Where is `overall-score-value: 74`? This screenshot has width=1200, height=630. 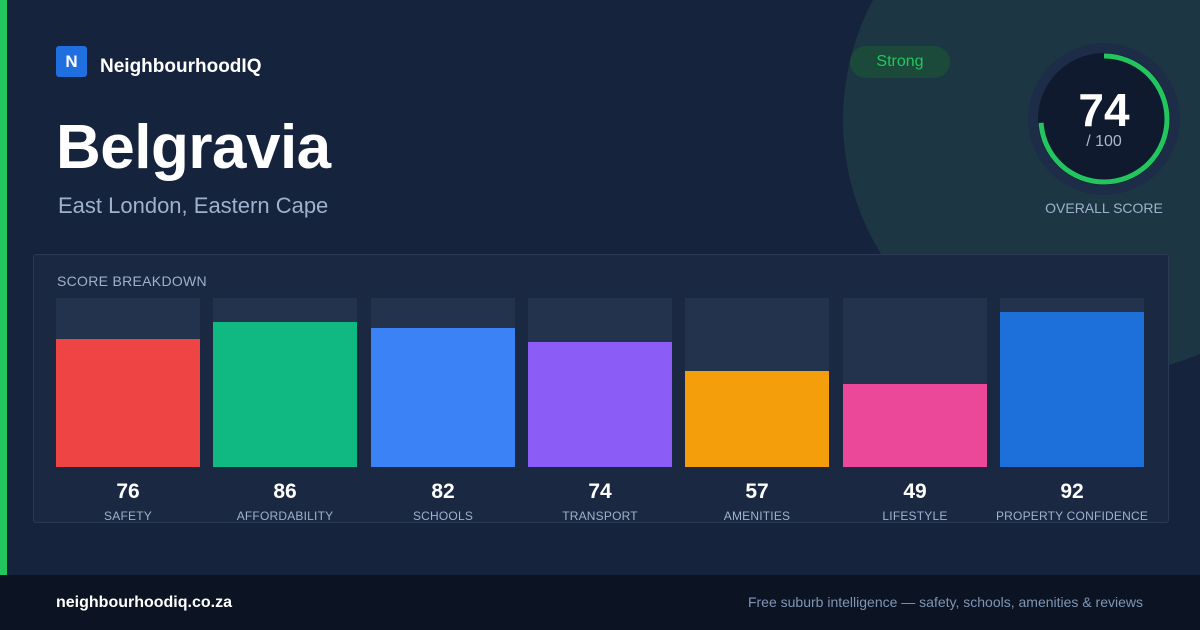
overall-score-value: 74 is located at coordinates (1104, 110).